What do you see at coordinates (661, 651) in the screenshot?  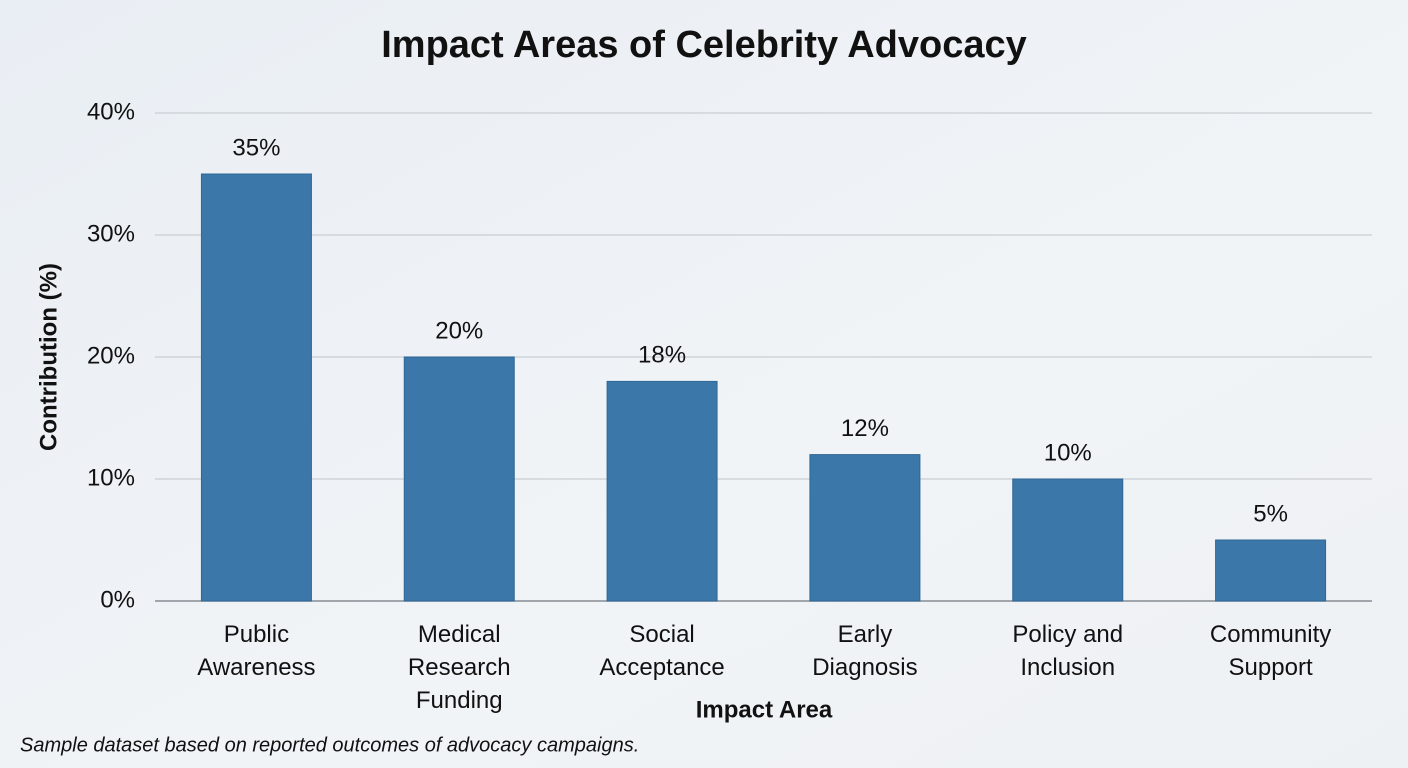 I see `x-tick-label: Social Acceptance` at bounding box center [661, 651].